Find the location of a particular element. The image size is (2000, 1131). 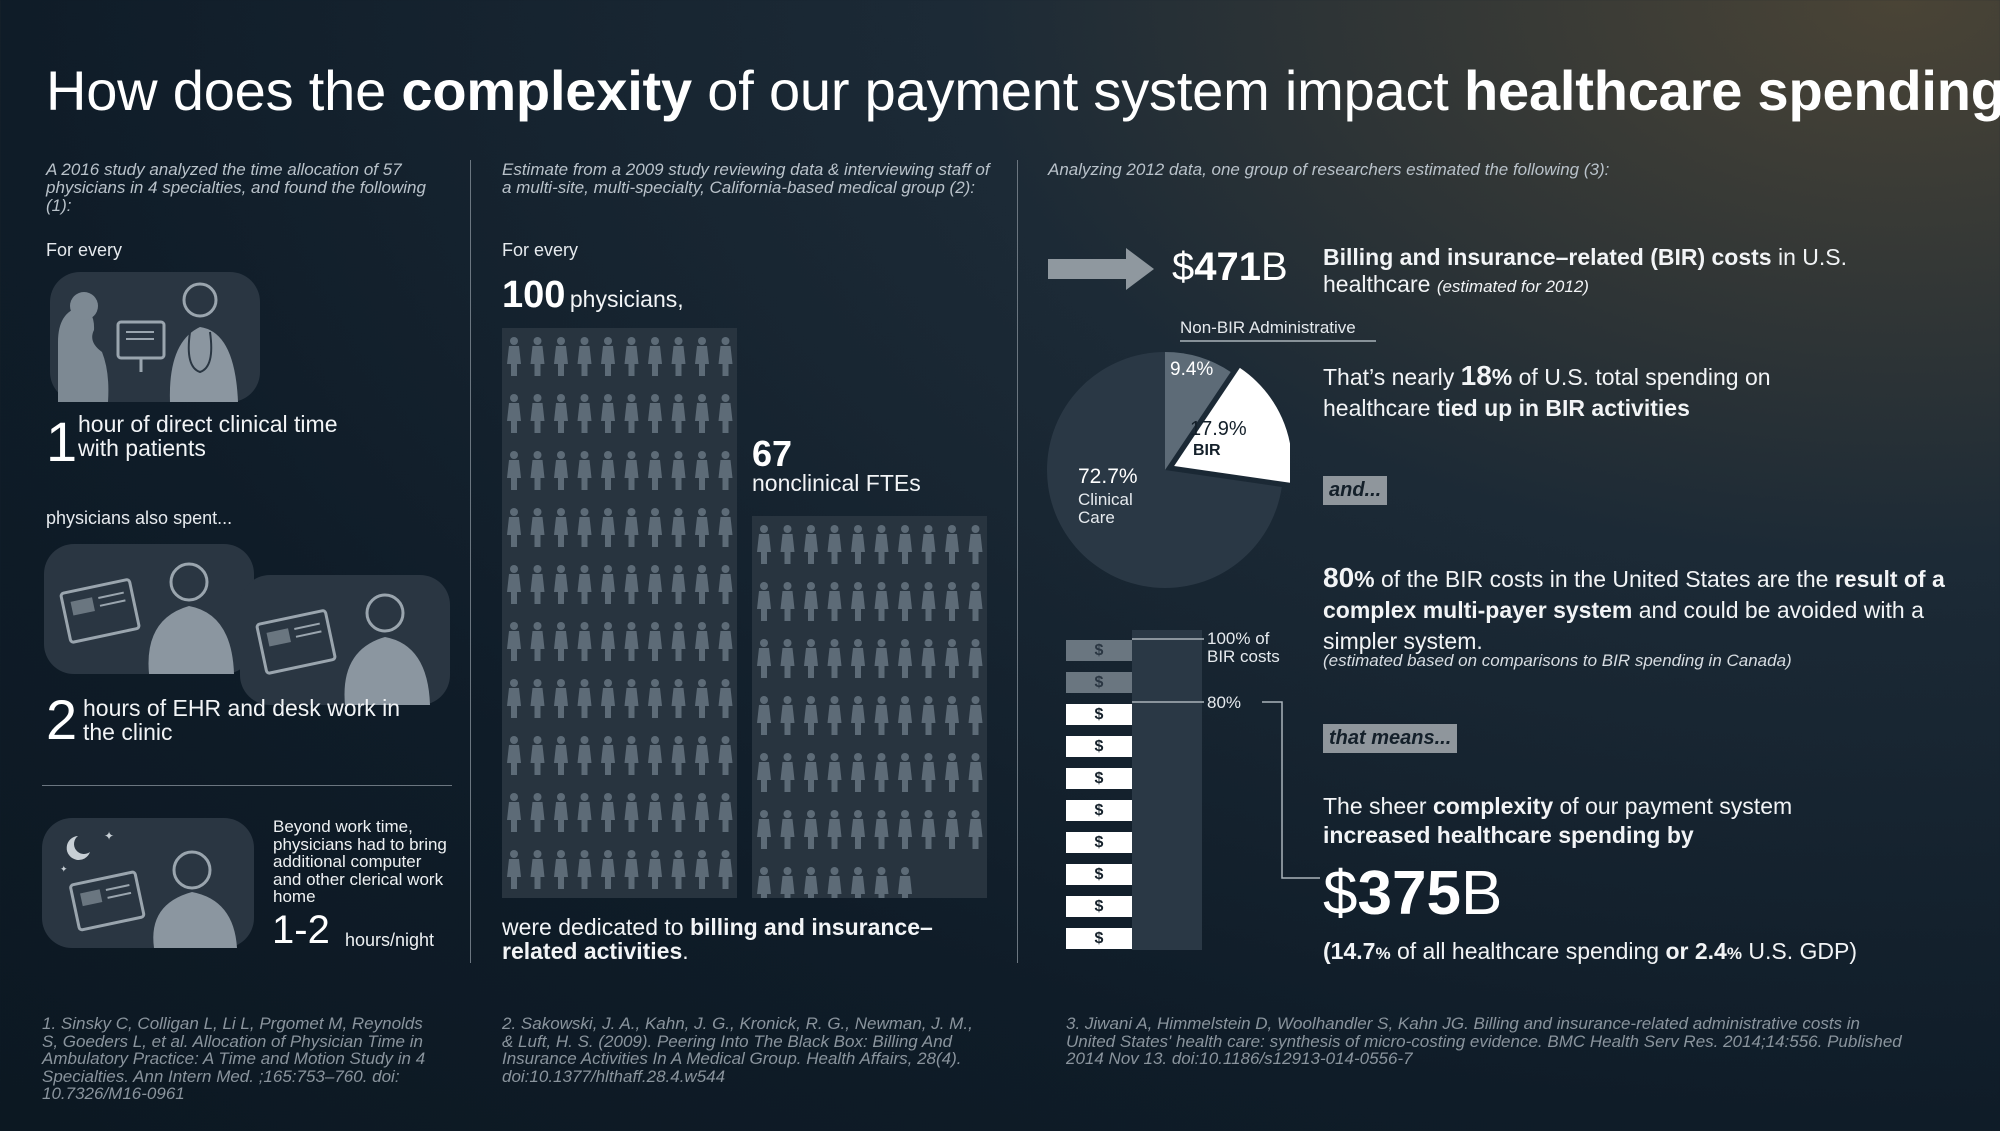

stack-label-80: 80% is located at coordinates (1224, 702).